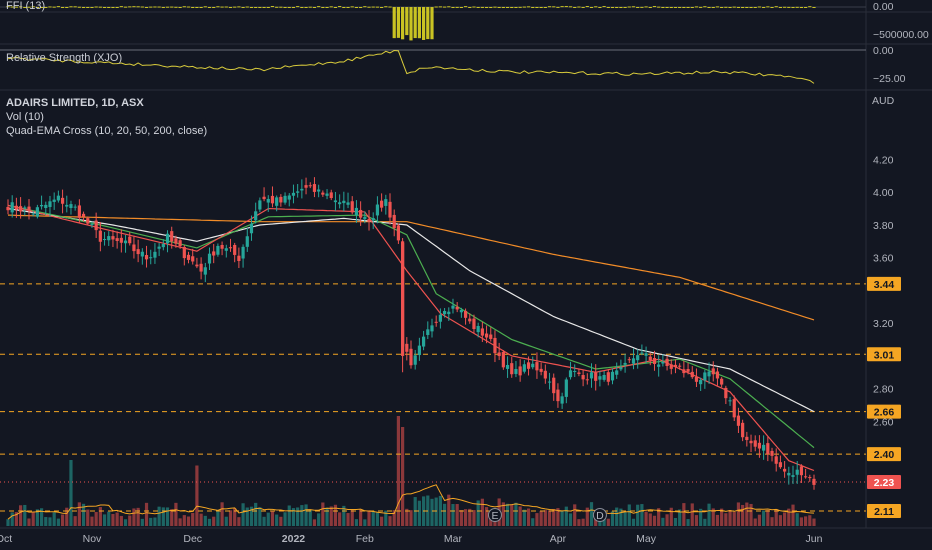 This screenshot has width=932, height=550. What do you see at coordinates (599, 515) in the screenshot?
I see `event-marker-d` at bounding box center [599, 515].